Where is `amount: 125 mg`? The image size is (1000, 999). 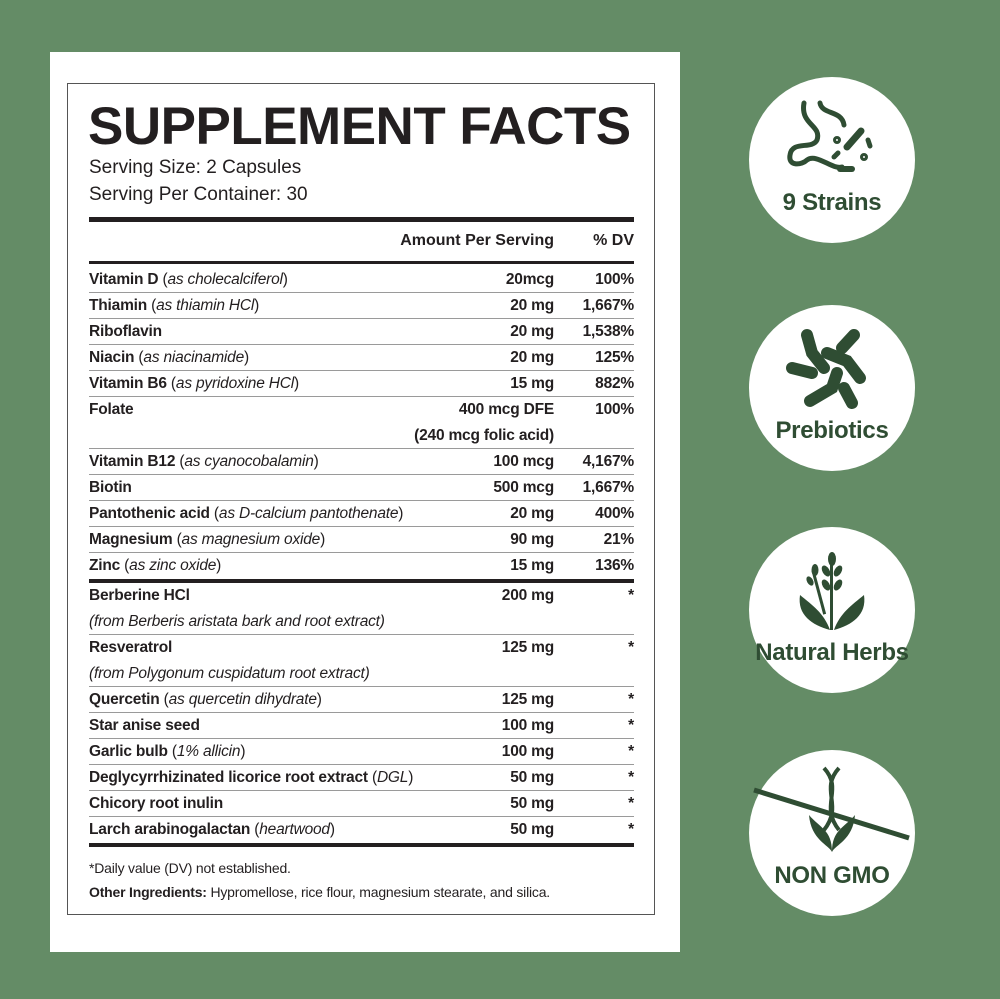 amount: 125 mg is located at coordinates (527, 699).